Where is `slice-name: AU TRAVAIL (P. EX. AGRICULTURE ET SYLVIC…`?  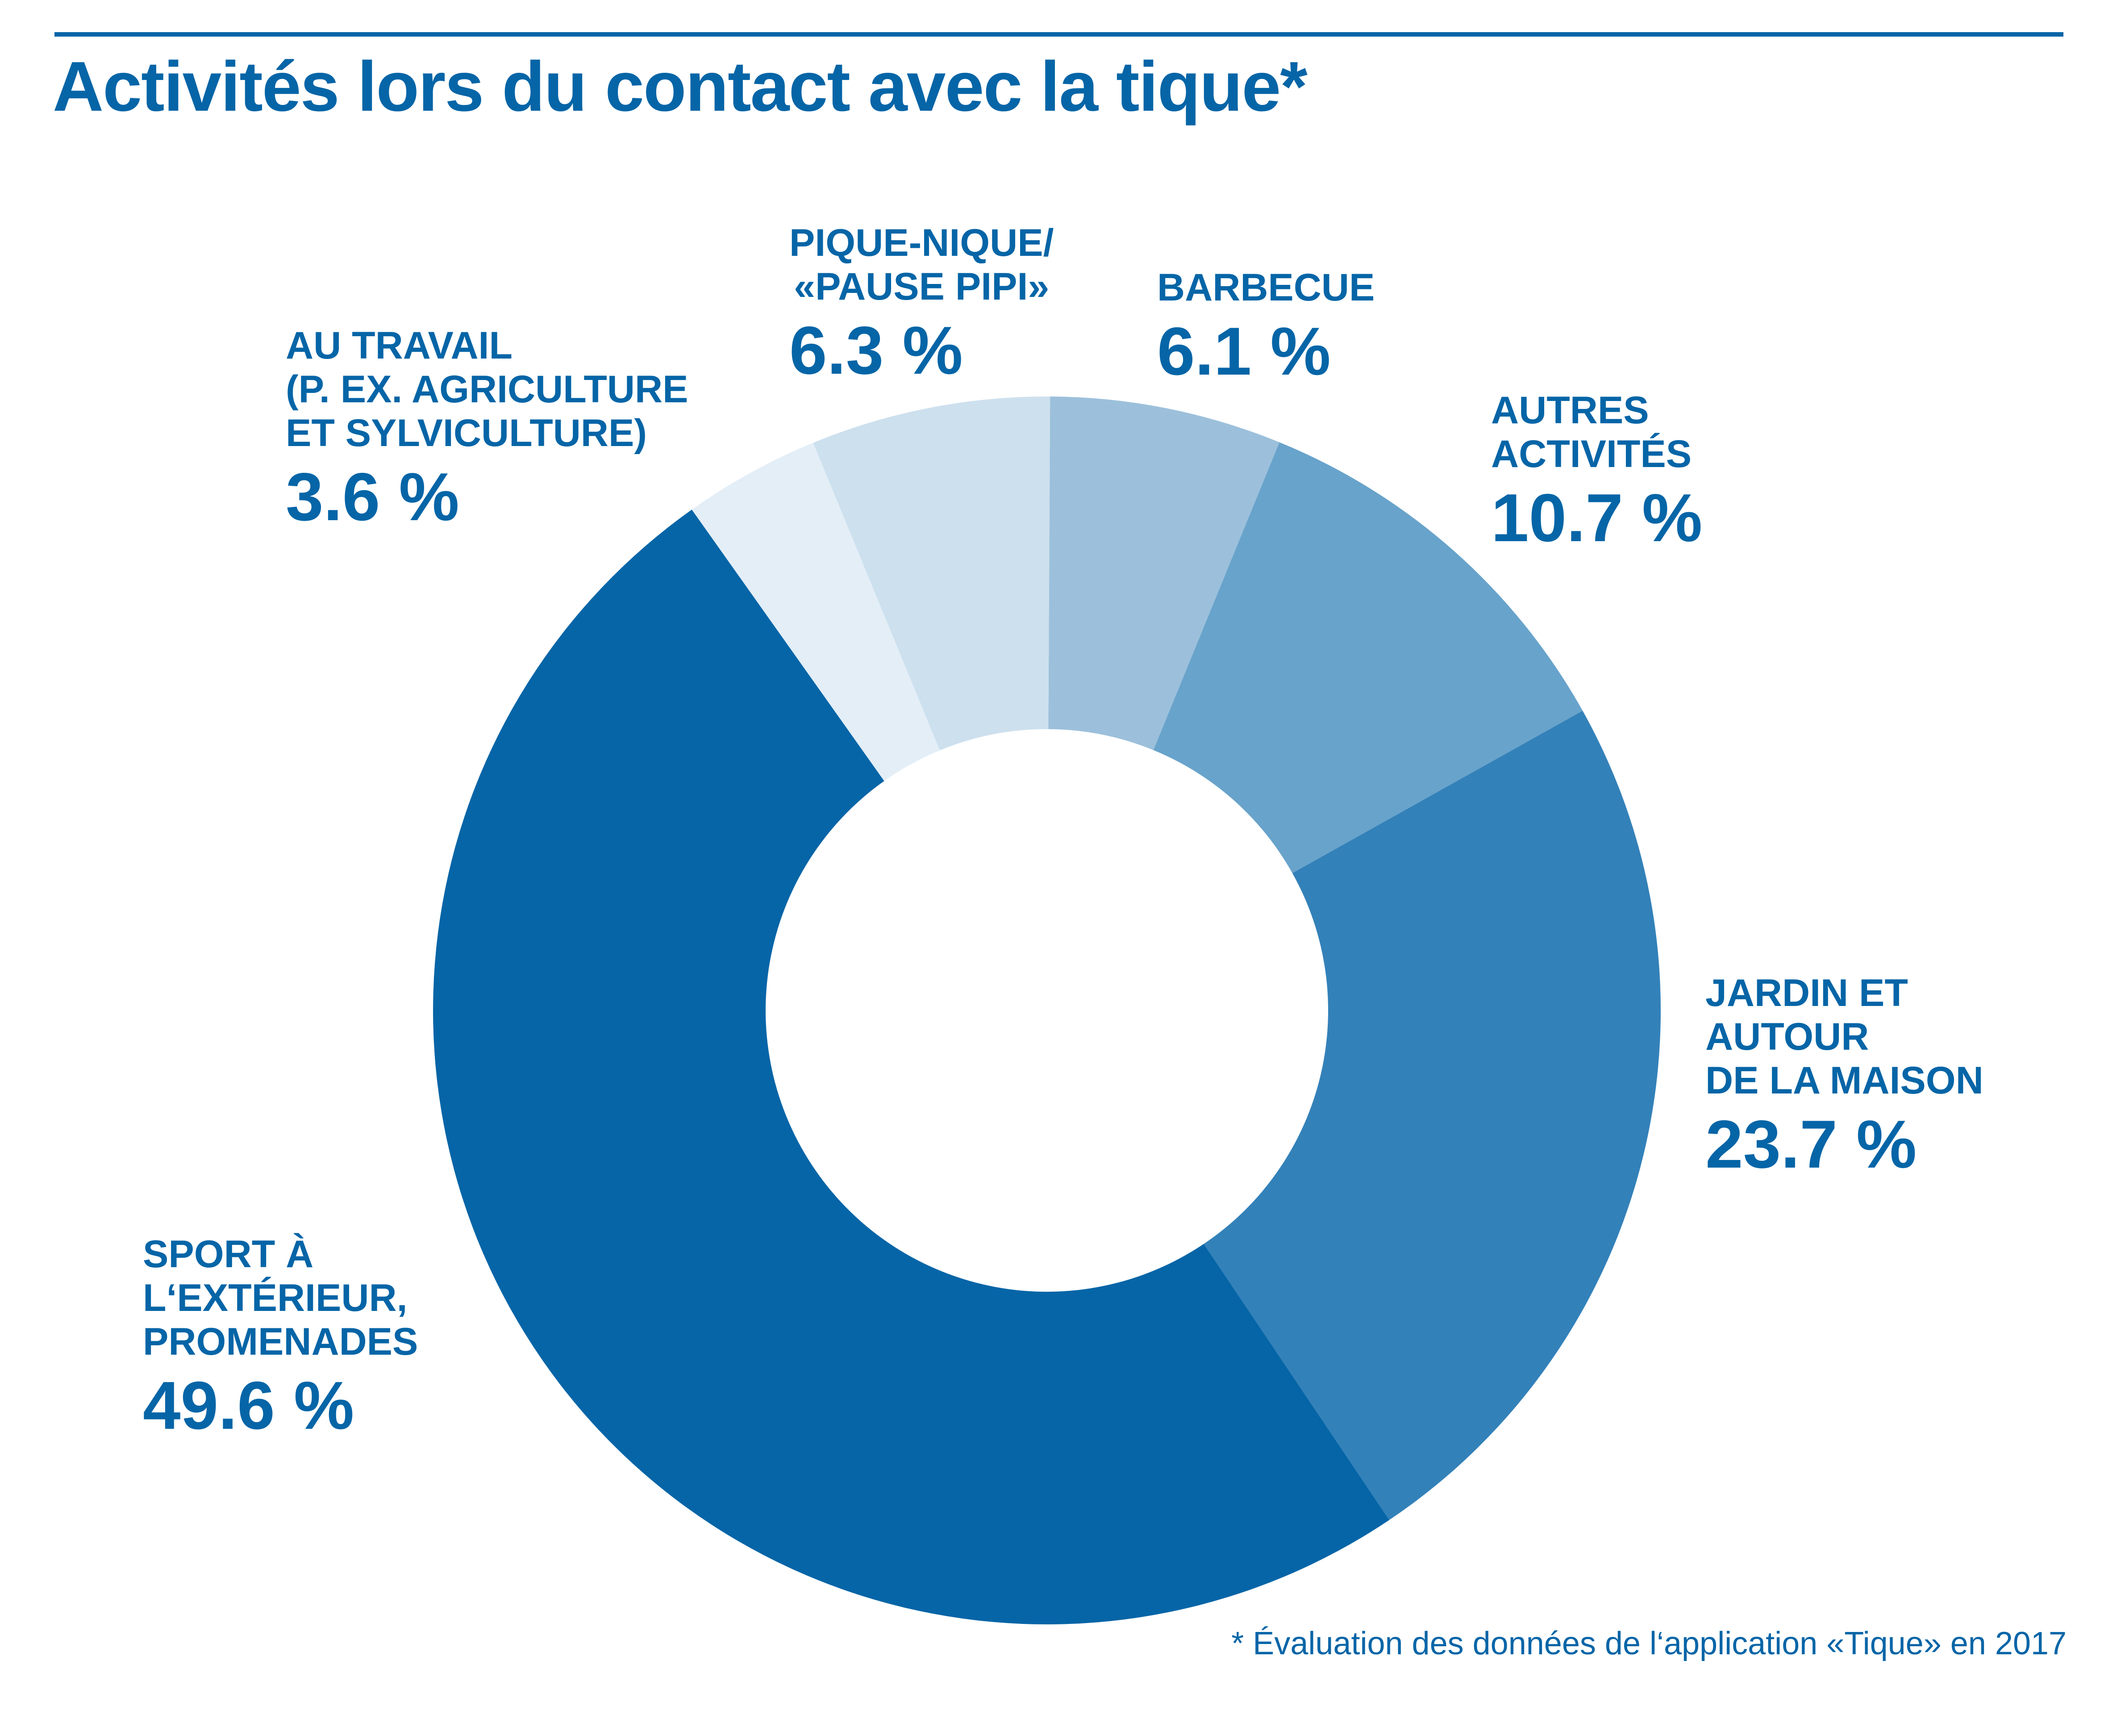
slice-name: AU TRAVAIL (P. EX. AGRICULTURE ET SYLVIC… is located at coordinates (487, 389).